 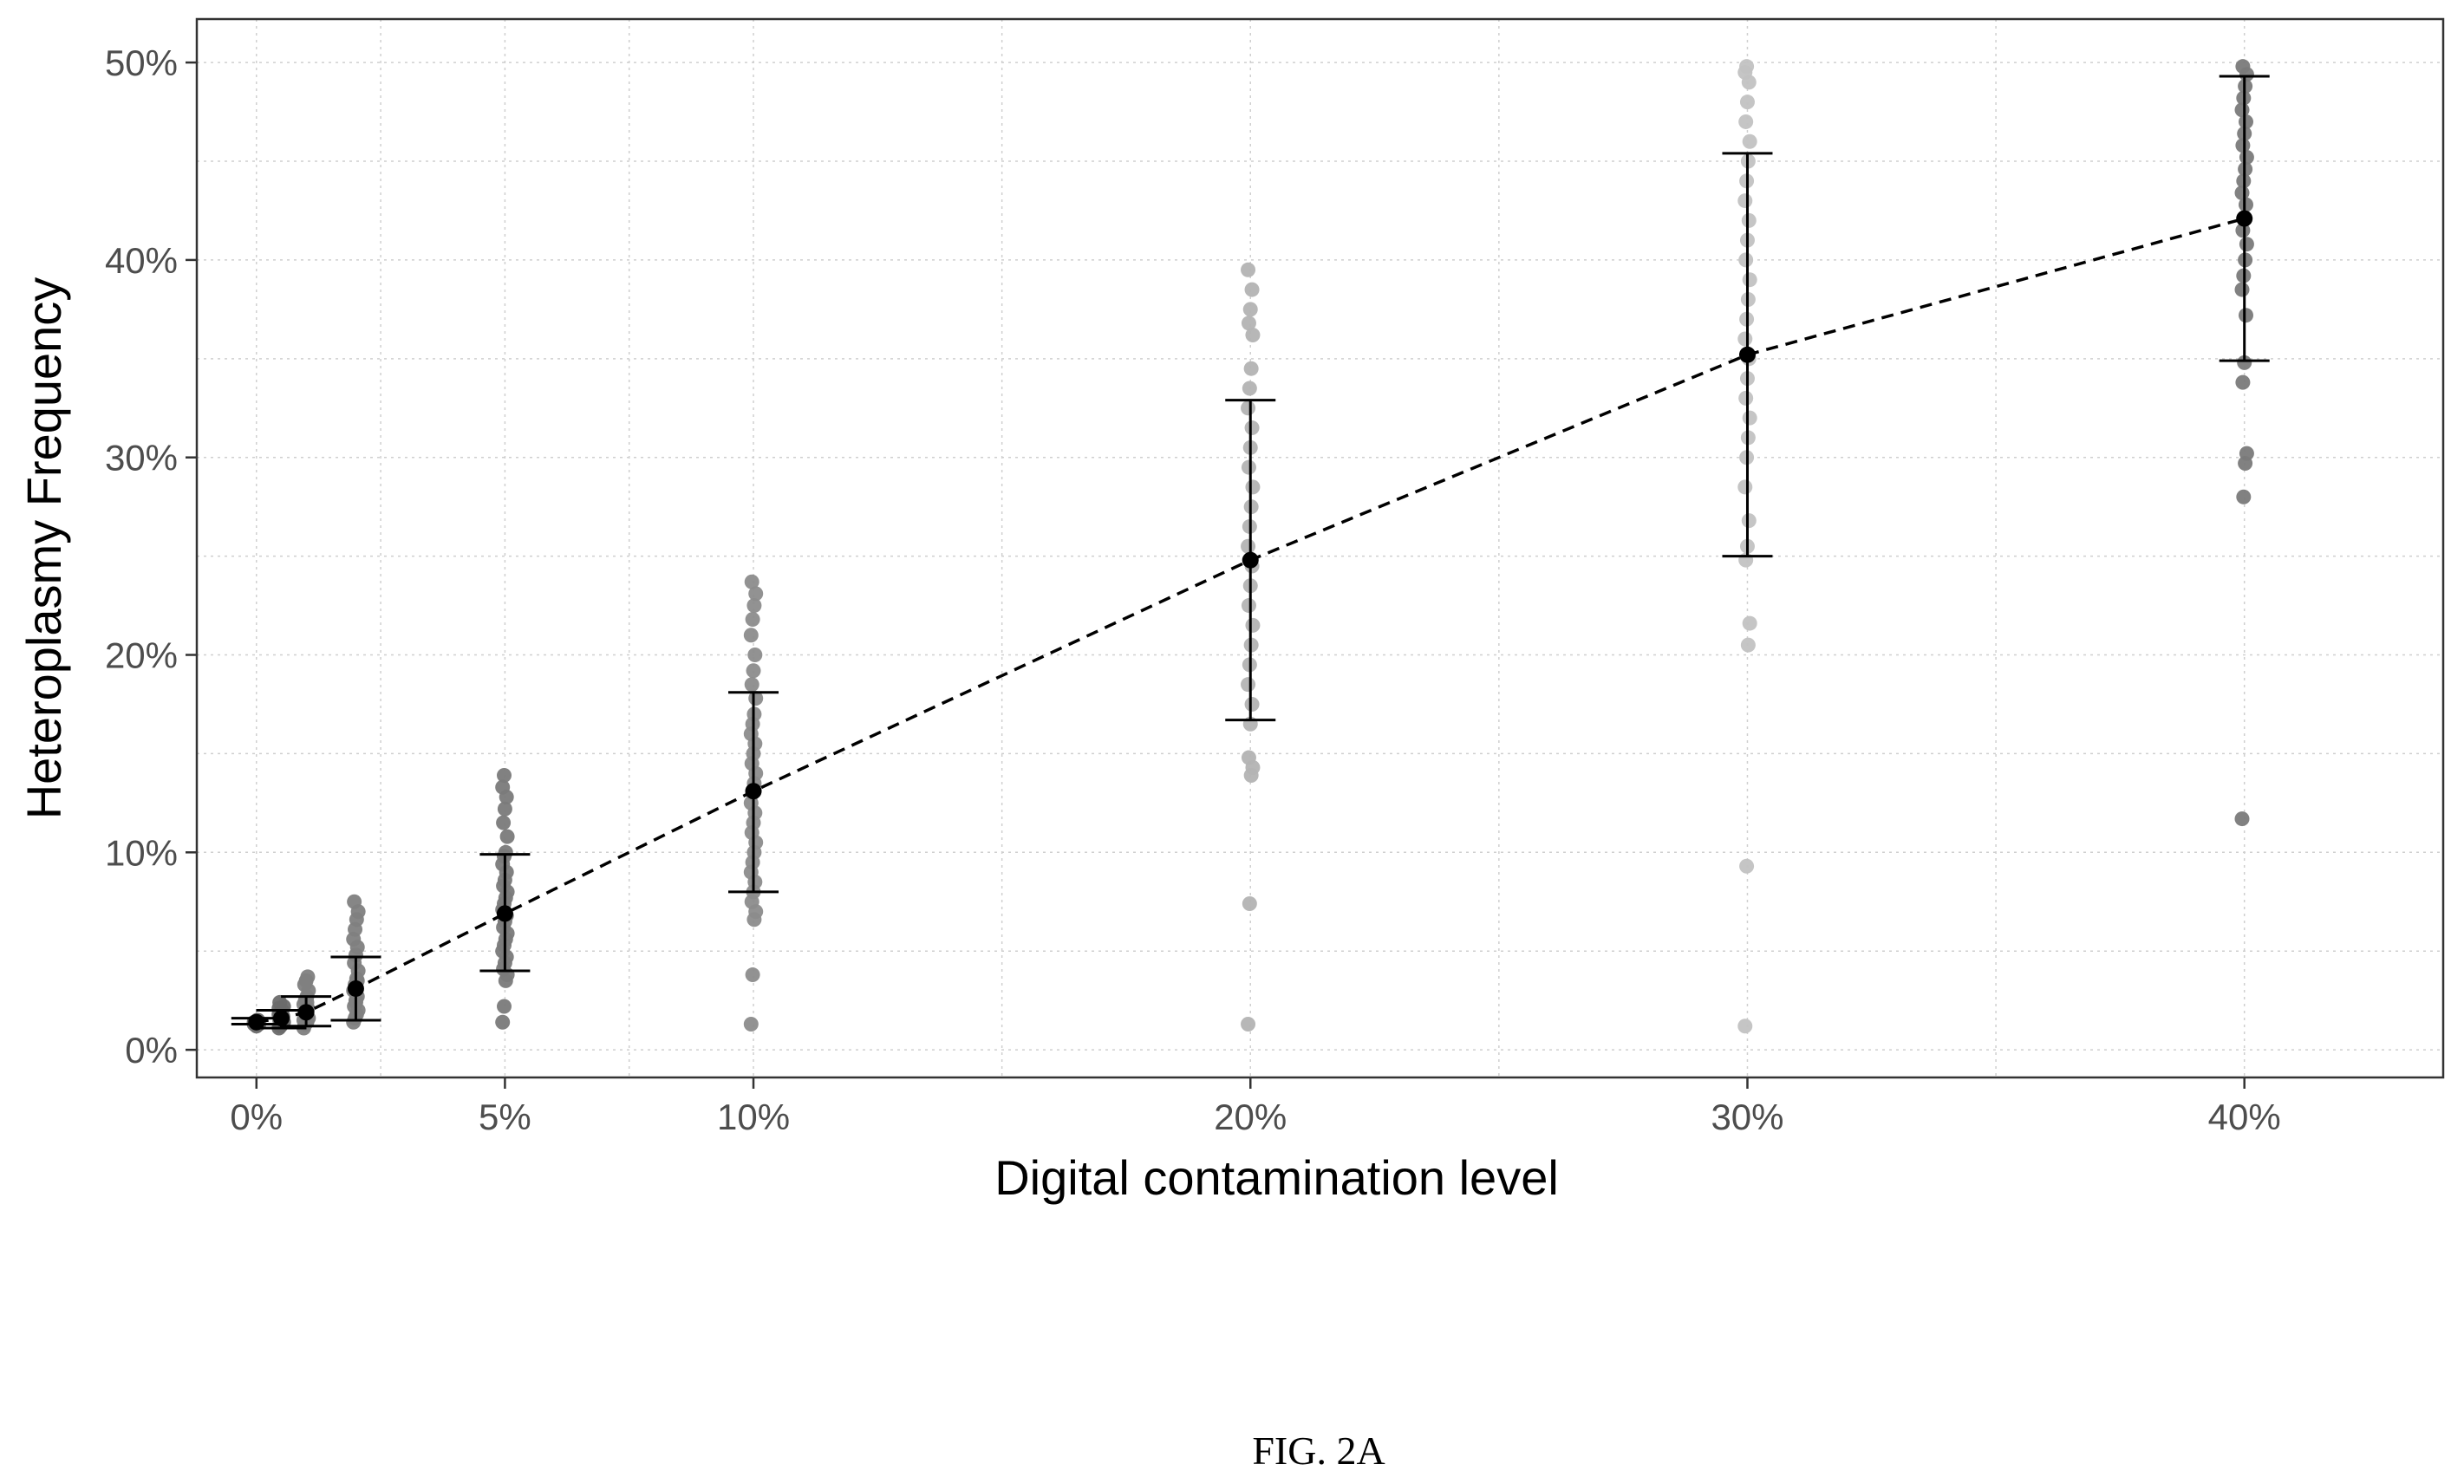 I want to click on y-tick-label: 30%, so click(x=141, y=458).